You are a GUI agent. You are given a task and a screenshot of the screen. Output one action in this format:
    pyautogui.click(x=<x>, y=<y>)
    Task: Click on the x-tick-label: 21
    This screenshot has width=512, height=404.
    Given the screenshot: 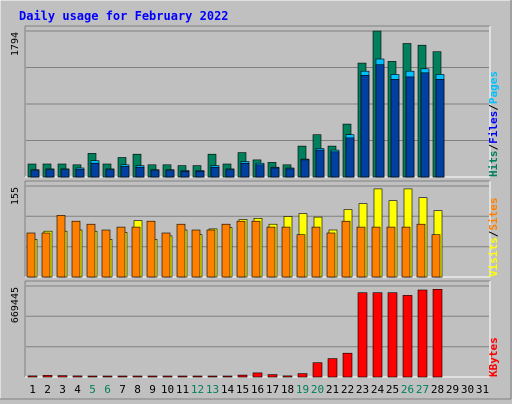 What is the action you would take?
    pyautogui.click(x=332, y=389)
    